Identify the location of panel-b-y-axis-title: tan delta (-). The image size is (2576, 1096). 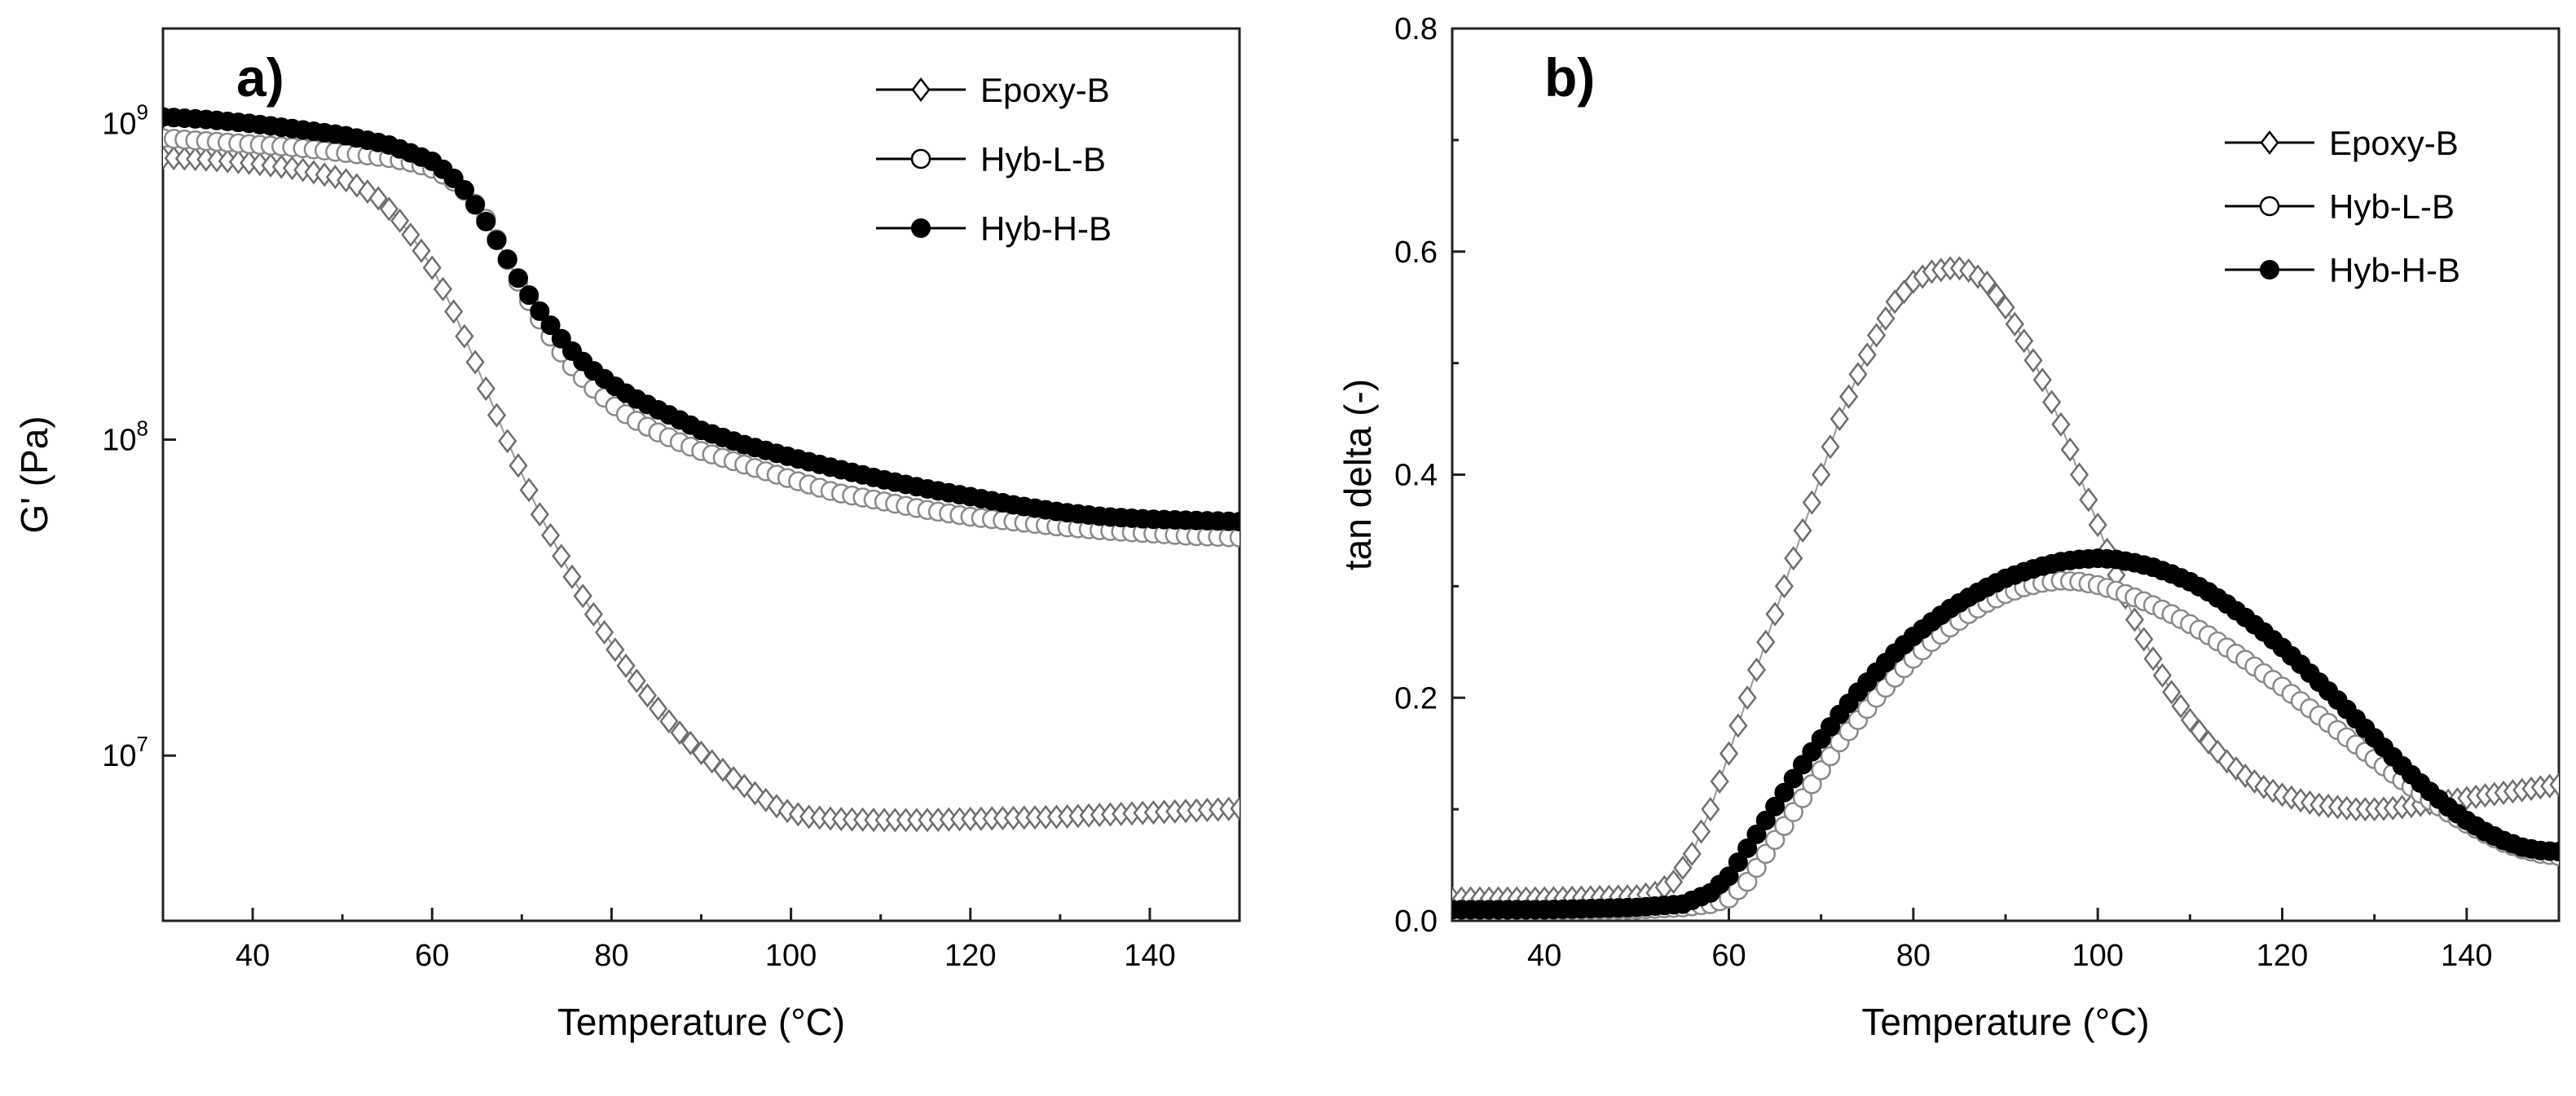
(1357, 474).